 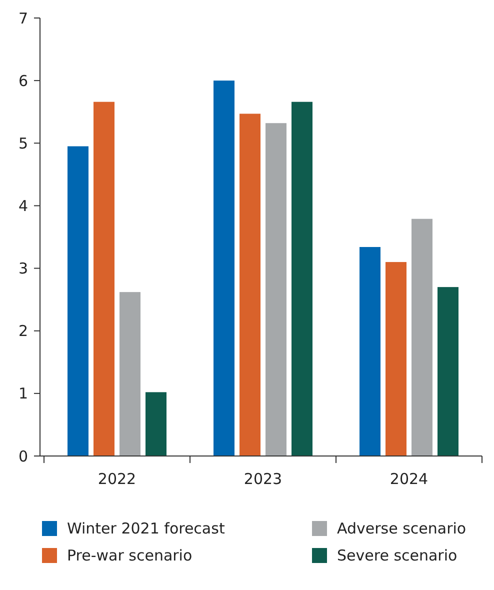 What do you see at coordinates (23, 331) in the screenshot?
I see `y-tick-label: 2` at bounding box center [23, 331].